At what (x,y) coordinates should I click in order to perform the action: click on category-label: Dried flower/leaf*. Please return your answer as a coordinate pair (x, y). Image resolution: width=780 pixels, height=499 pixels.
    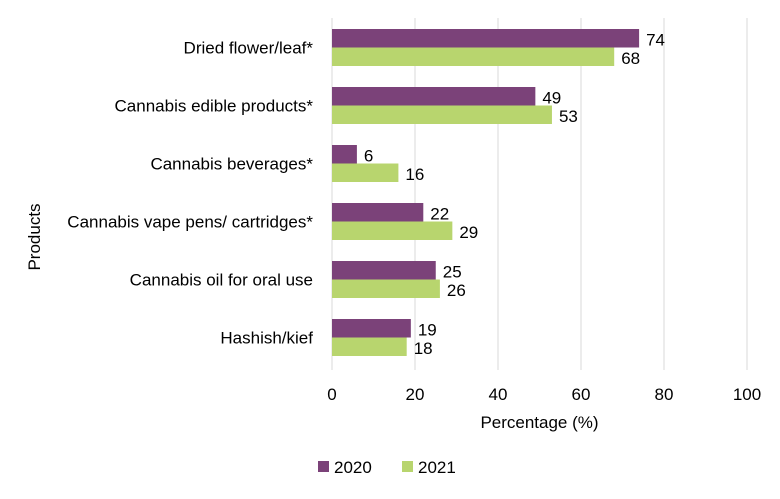
    Looking at the image, I should click on (249, 48).